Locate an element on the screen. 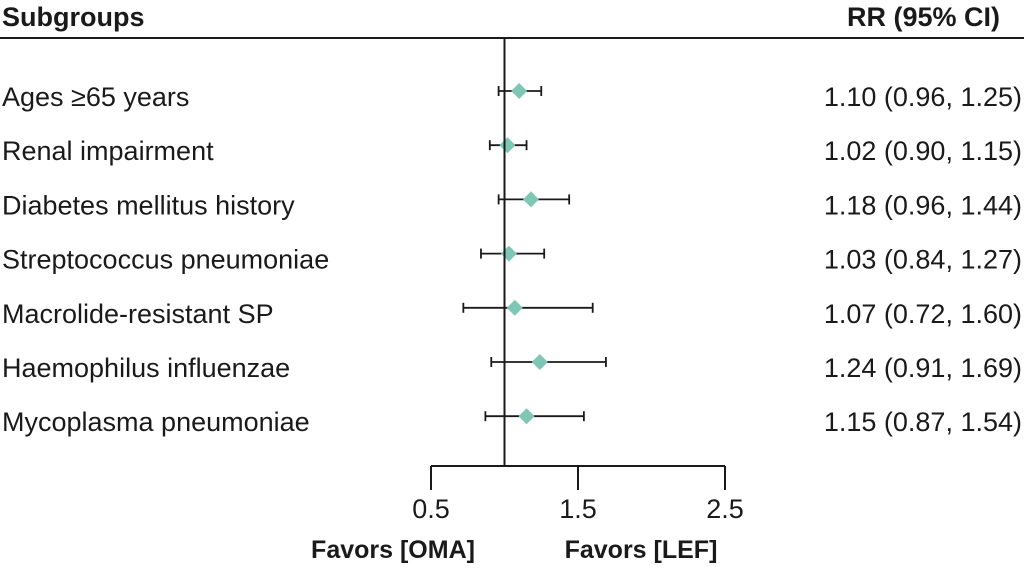 Image resolution: width=1024 pixels, height=570 pixels. rr-ci-value: 1.03 (0.84, 1.27) is located at coordinates (923, 260).